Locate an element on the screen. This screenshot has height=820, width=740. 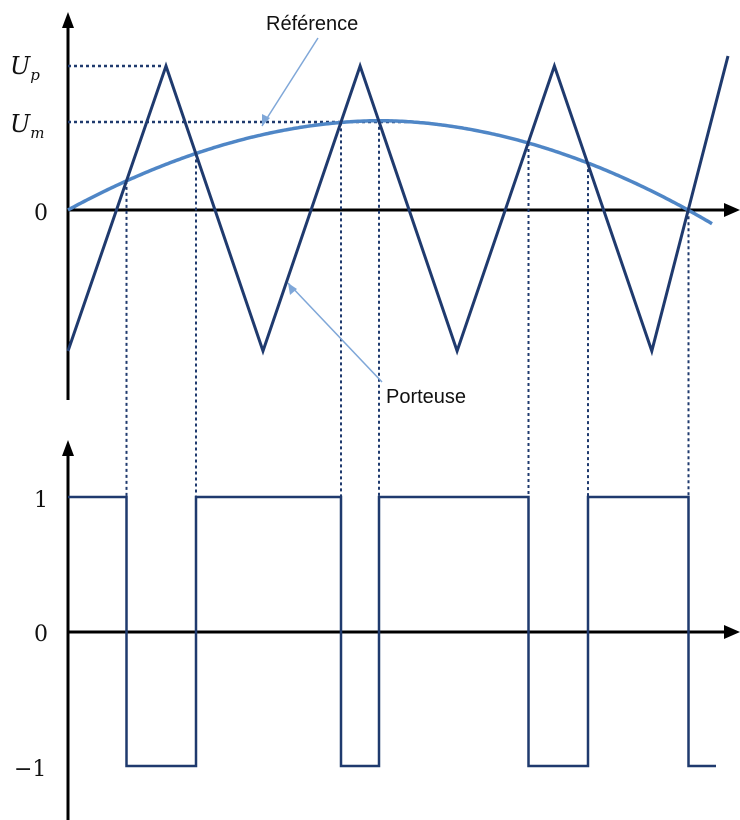
top-y-axis-arrow is located at coordinates (68, 20).